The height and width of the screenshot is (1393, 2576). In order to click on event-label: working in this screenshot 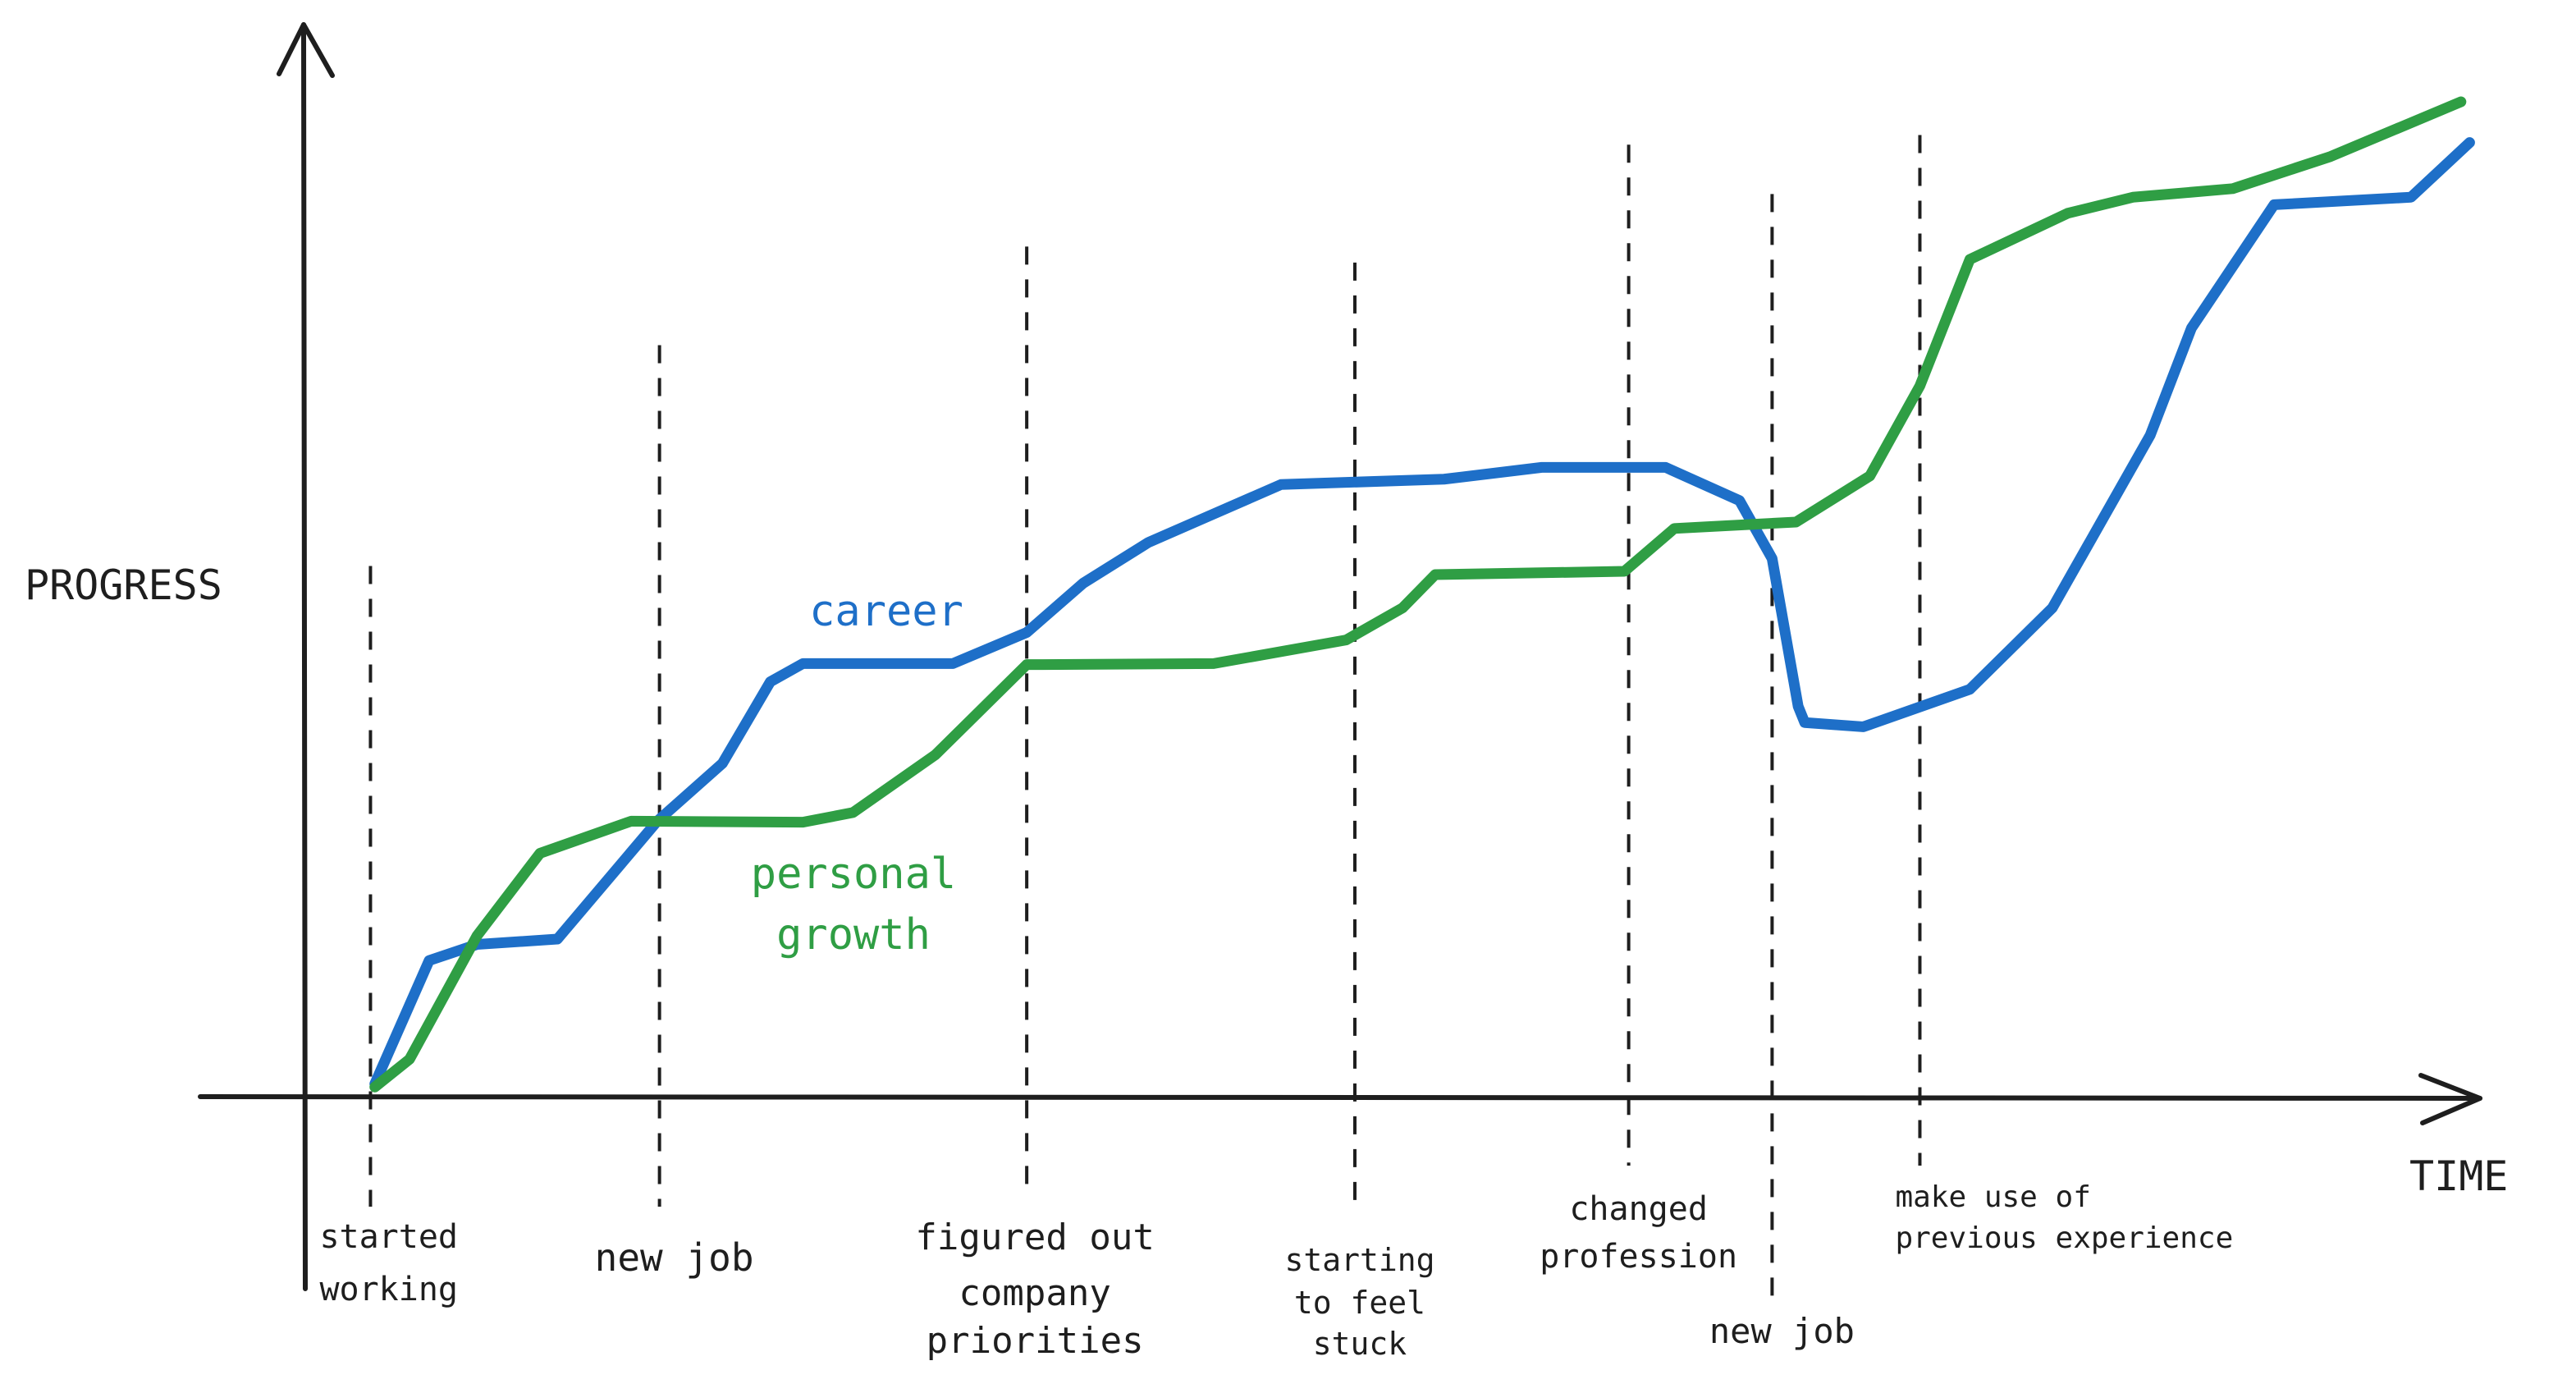, I will do `click(388, 1289)`.